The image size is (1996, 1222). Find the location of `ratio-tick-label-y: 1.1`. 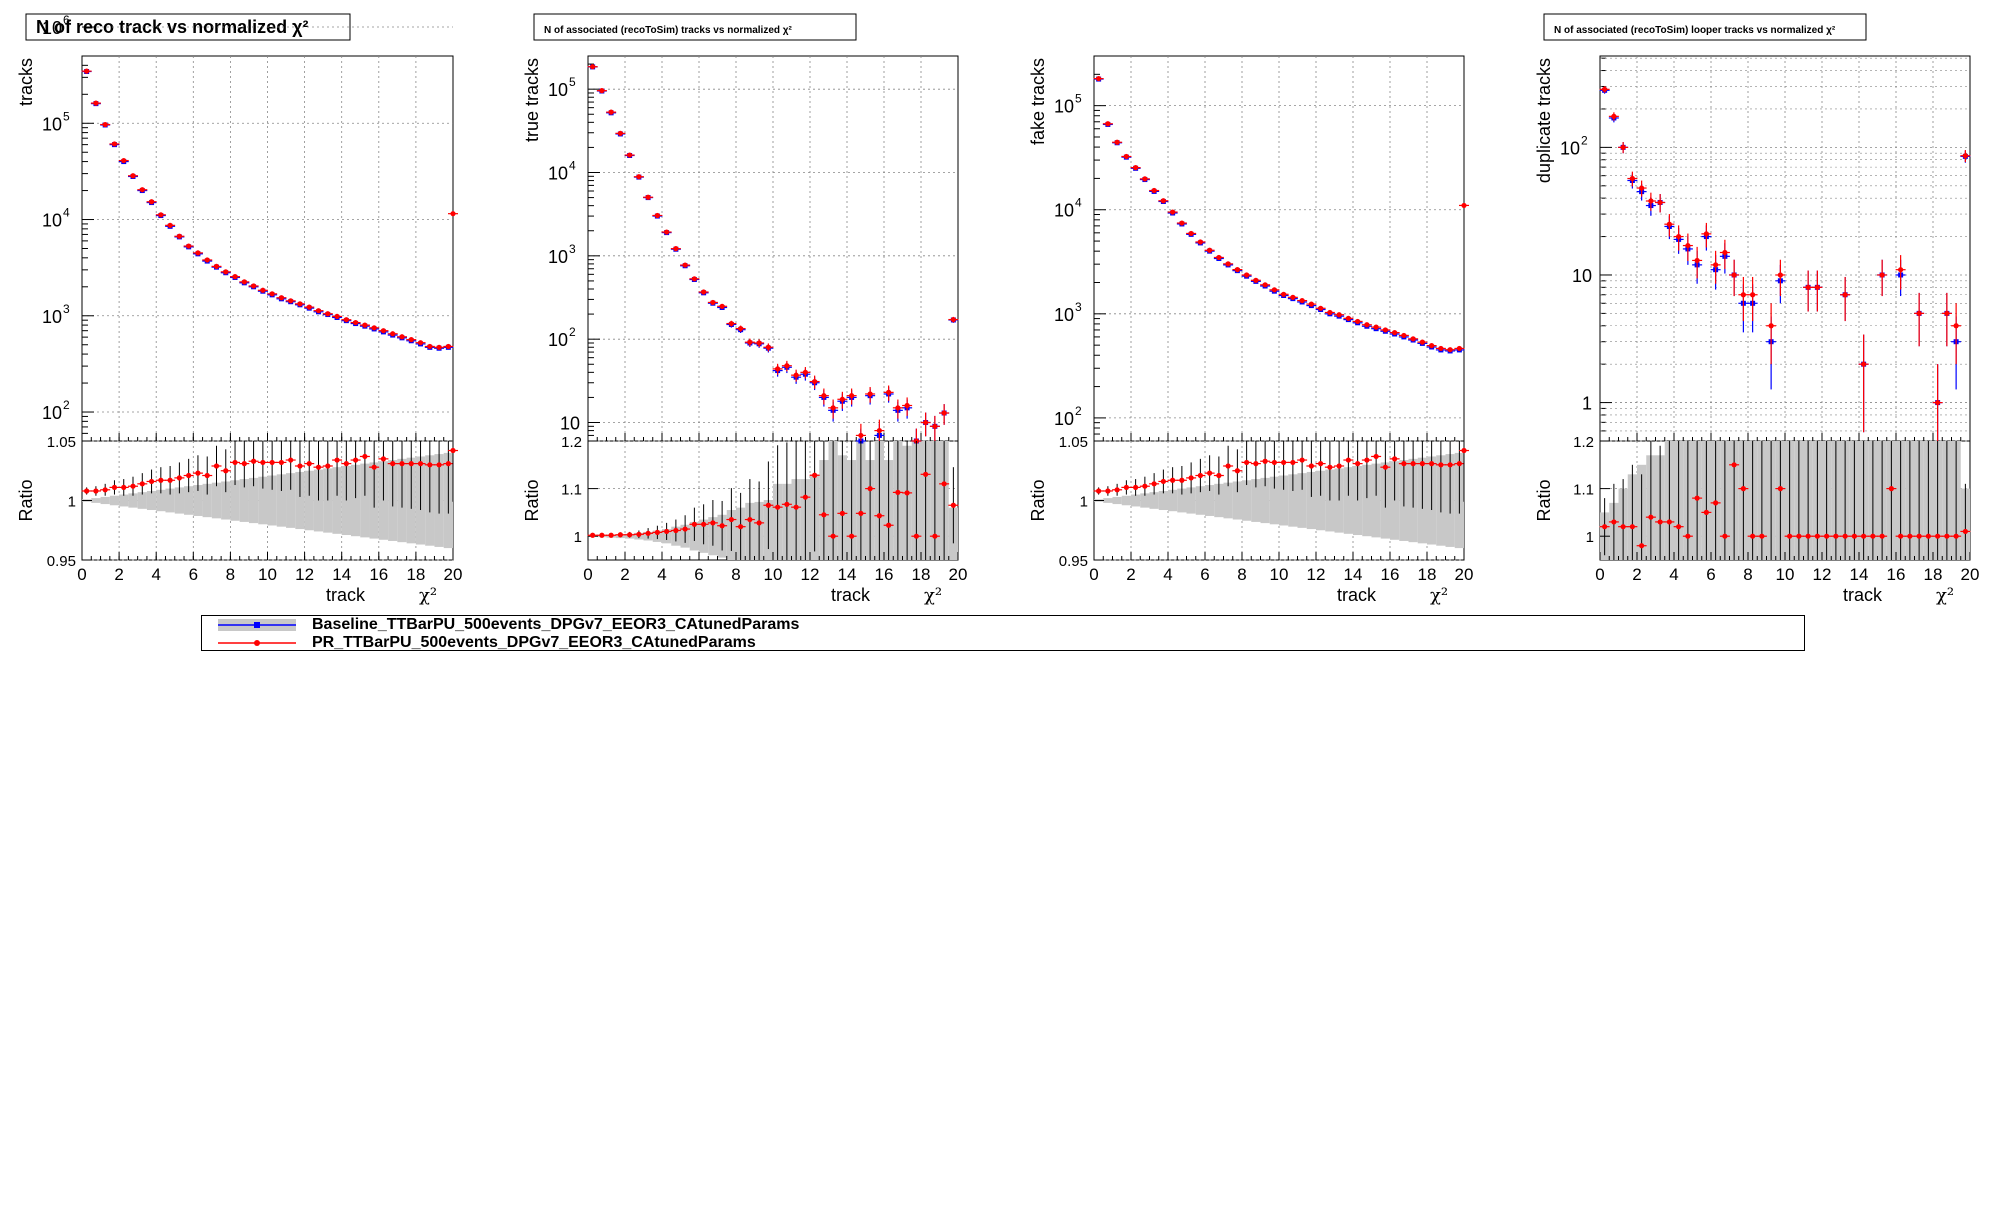

ratio-tick-label-y: 1.1 is located at coordinates (571, 490).